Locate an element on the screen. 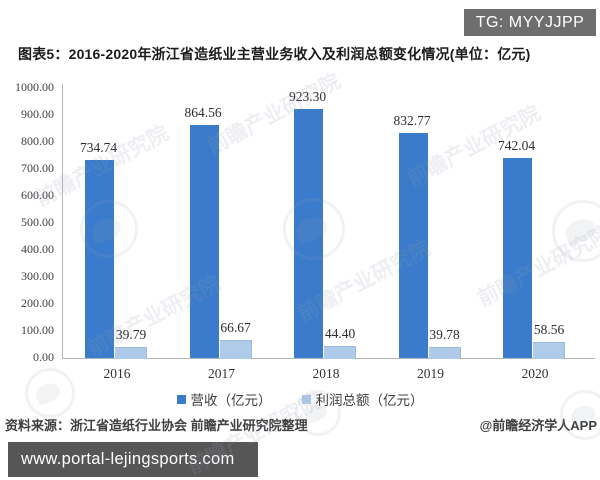 This screenshot has width=600, height=480. legend-item-profit: 利润总额（亿元） is located at coordinates (362, 399).